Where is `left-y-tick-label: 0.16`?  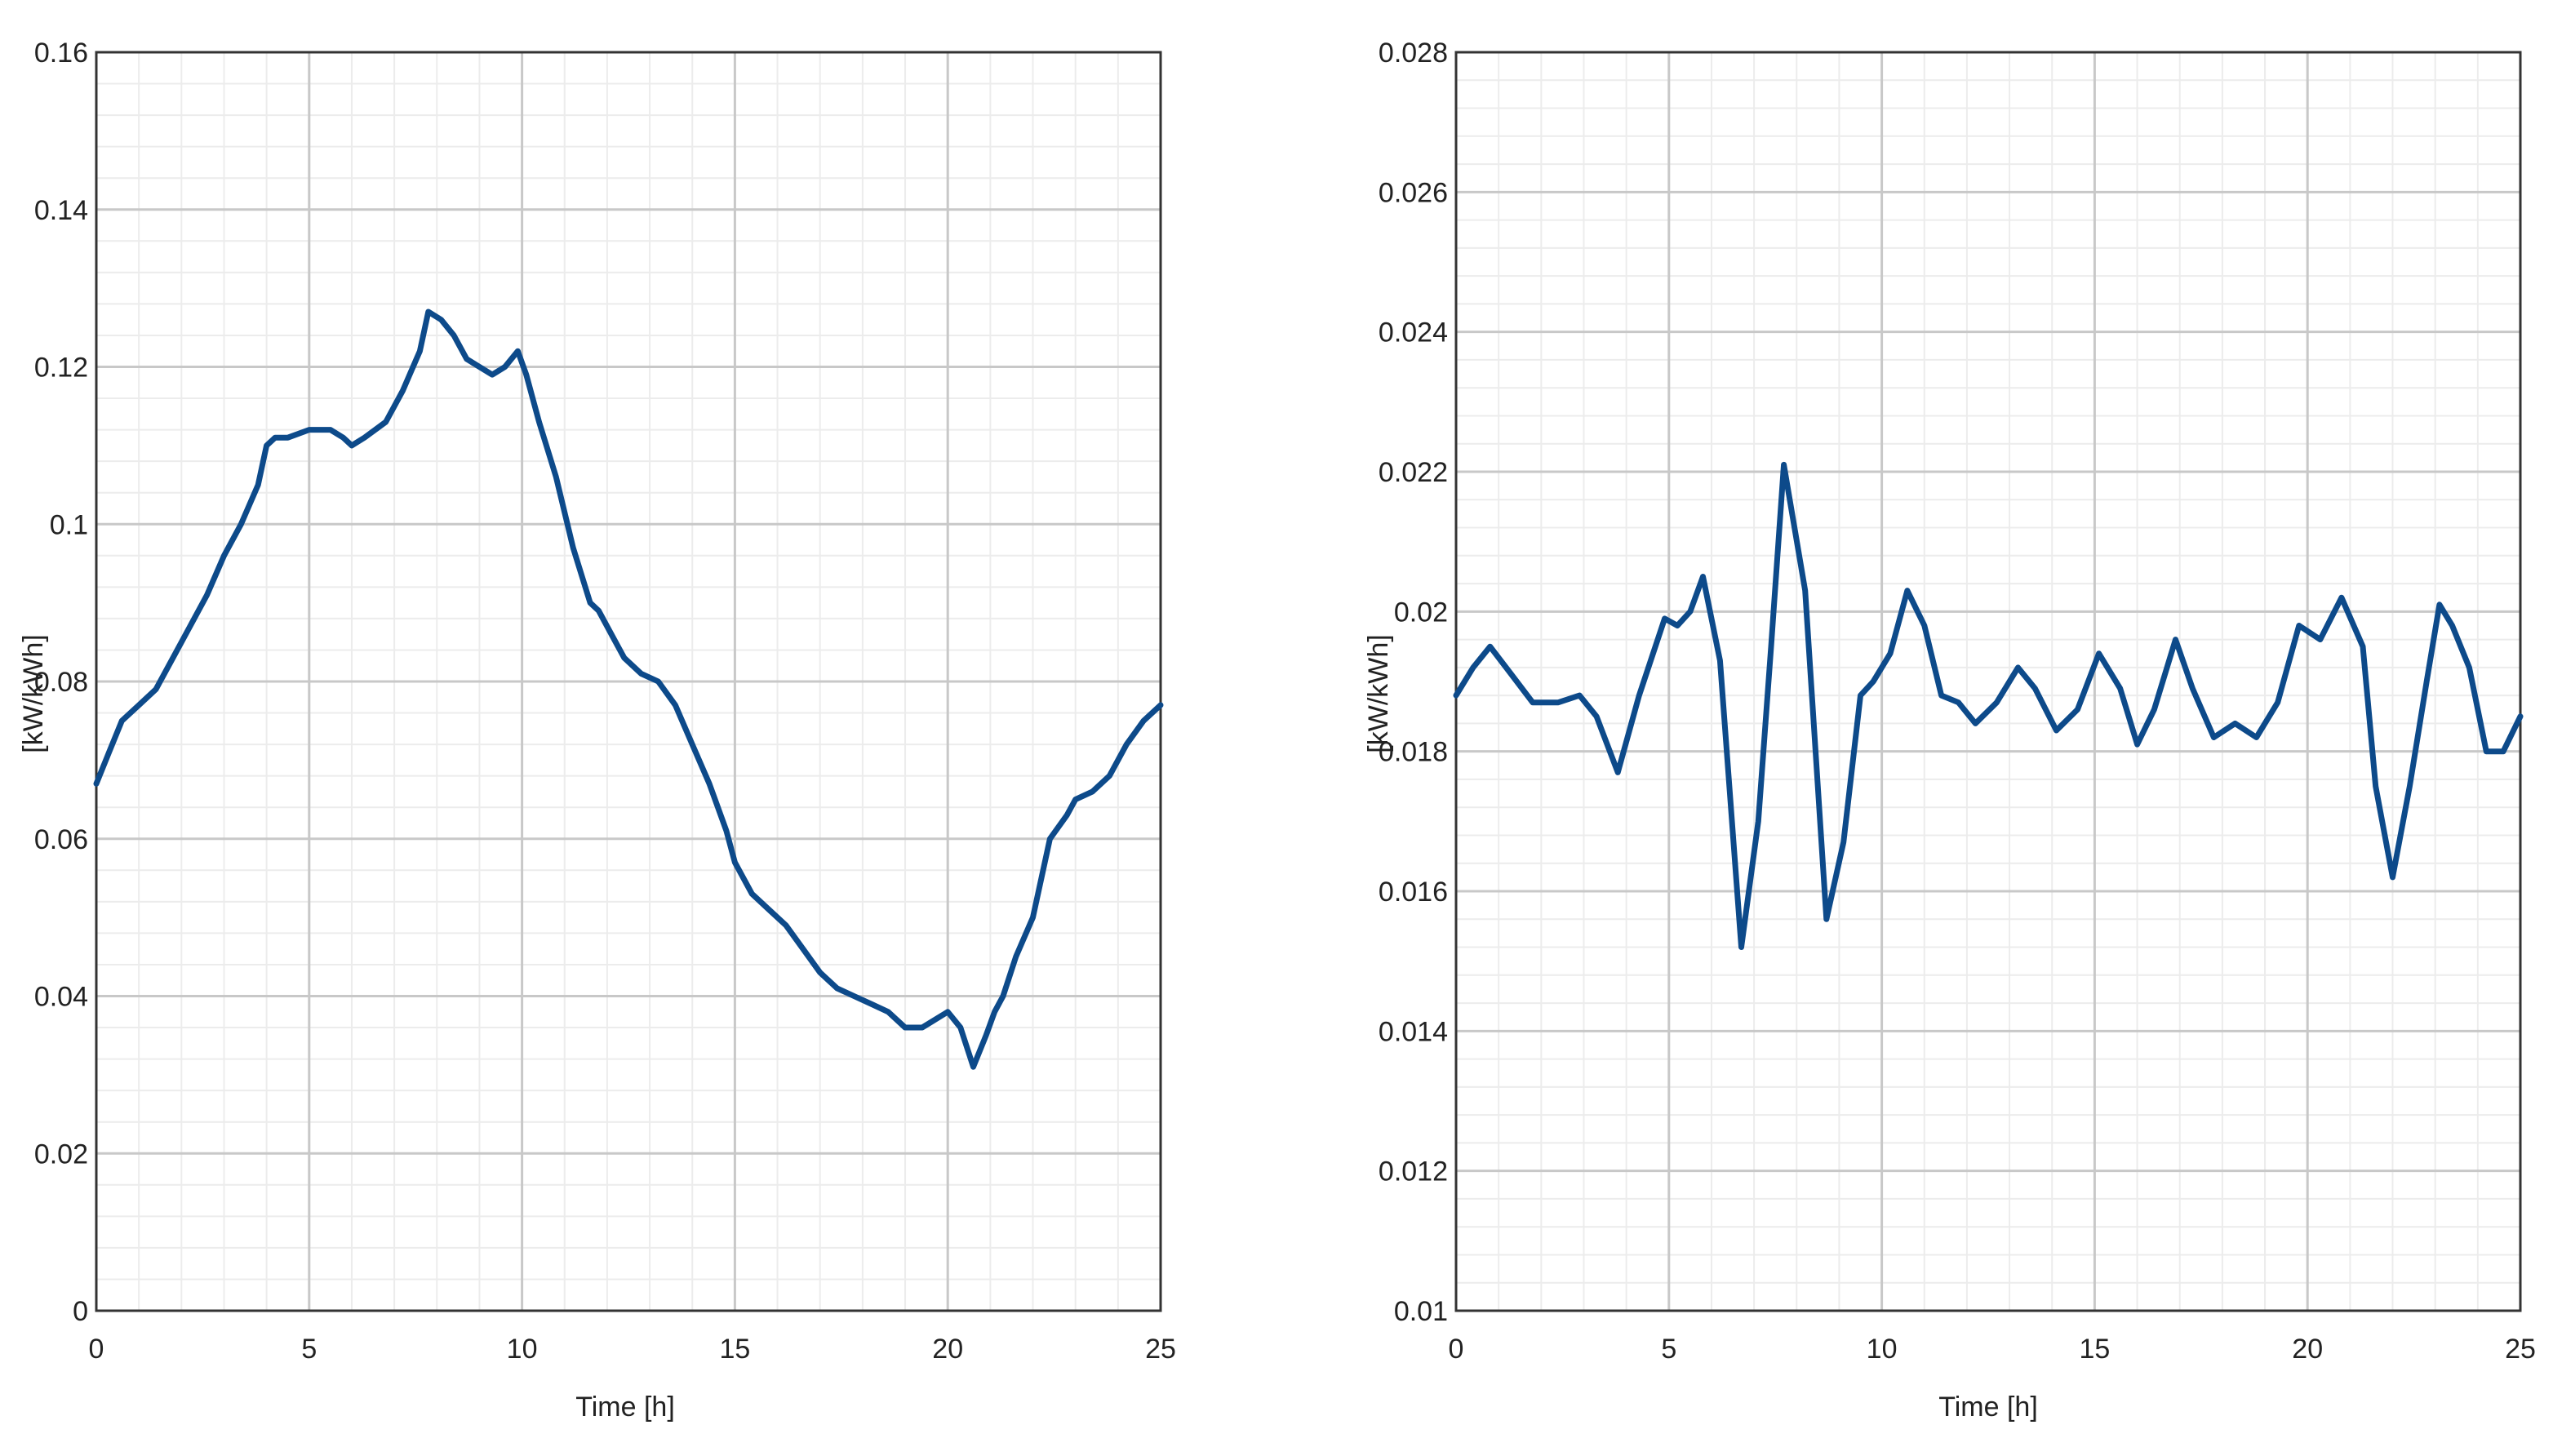 left-y-tick-label: 0.16 is located at coordinates (61, 54).